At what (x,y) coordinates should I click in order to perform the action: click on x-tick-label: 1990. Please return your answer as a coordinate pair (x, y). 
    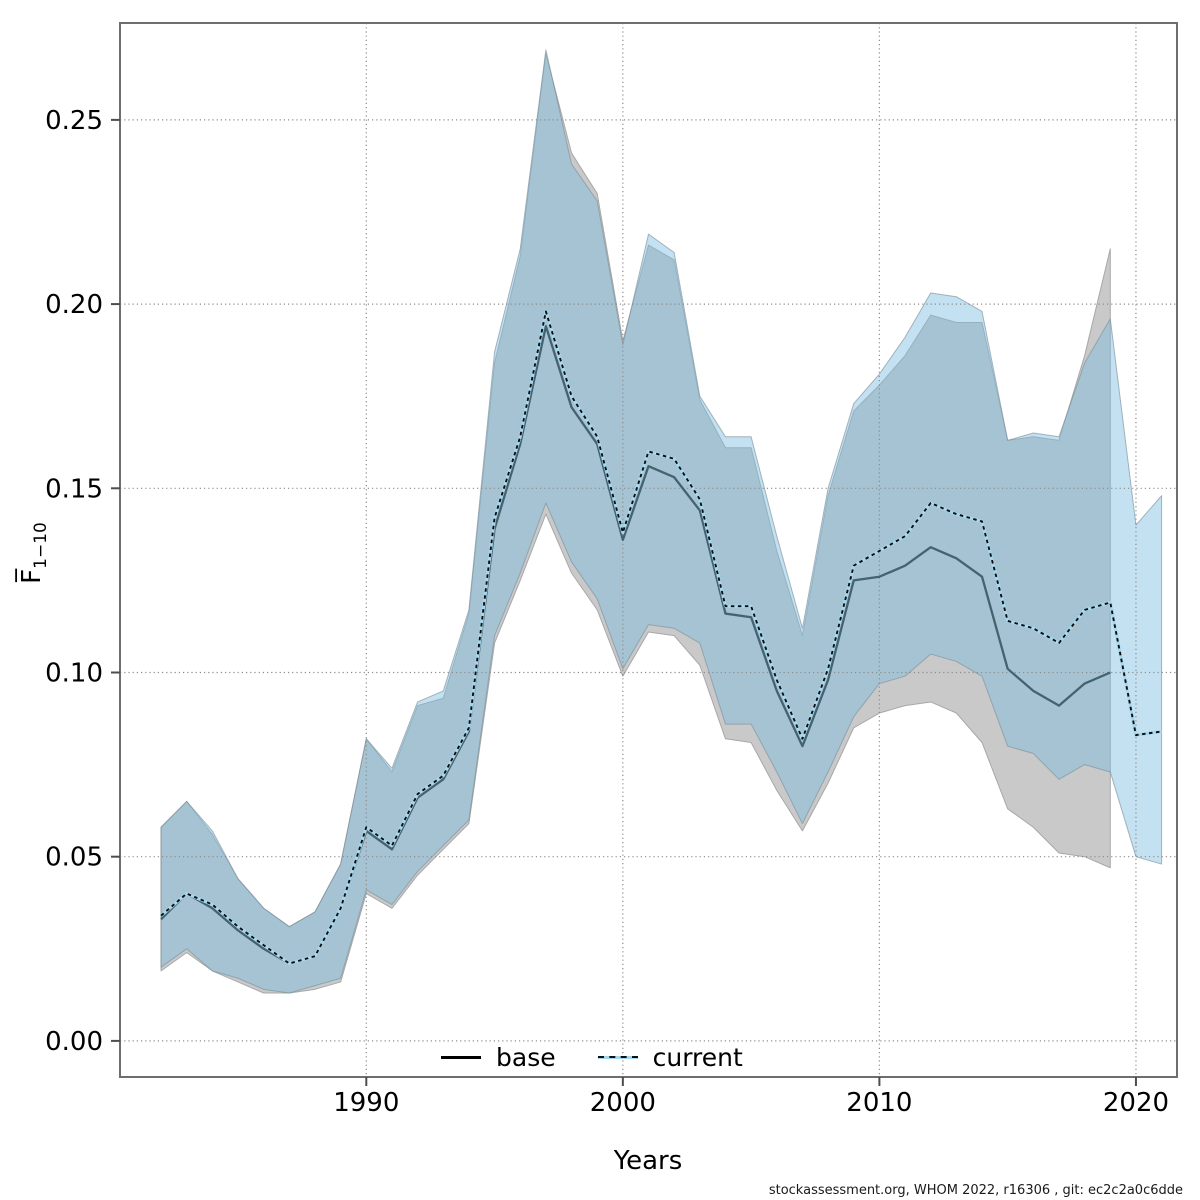
    Looking at the image, I should click on (366, 1103).